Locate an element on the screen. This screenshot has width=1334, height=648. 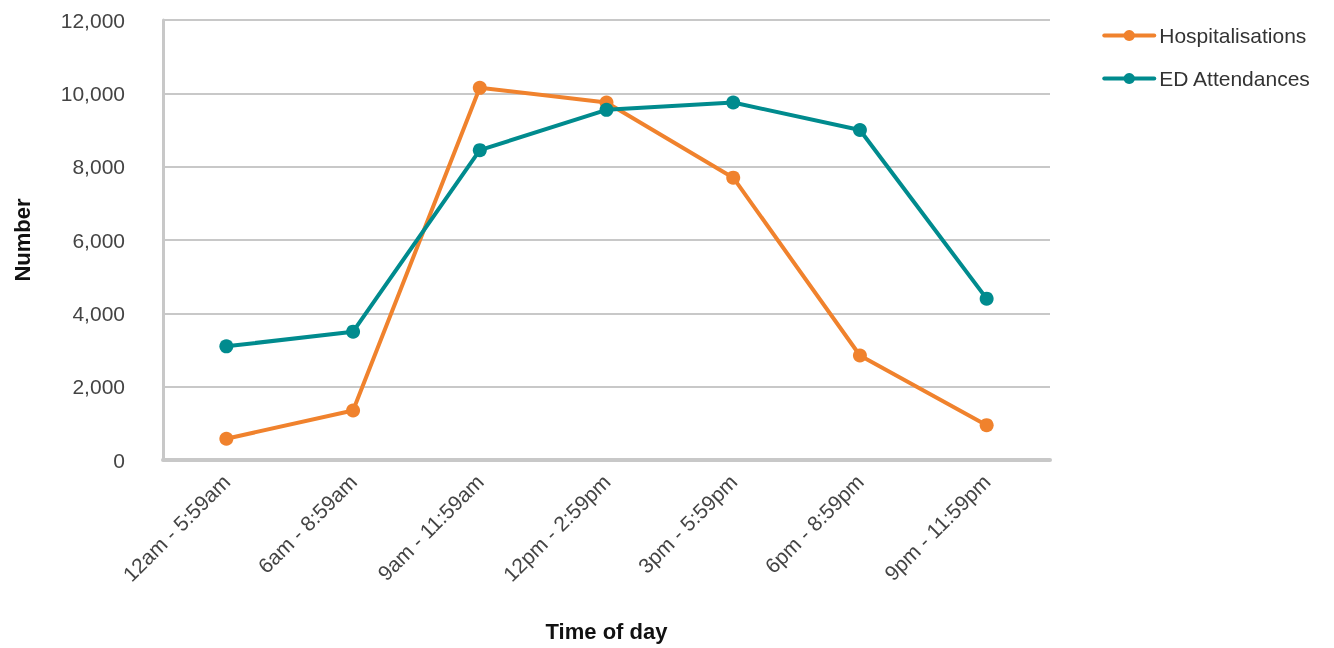
y-tick-label: 2,000 is located at coordinates (98, 387).